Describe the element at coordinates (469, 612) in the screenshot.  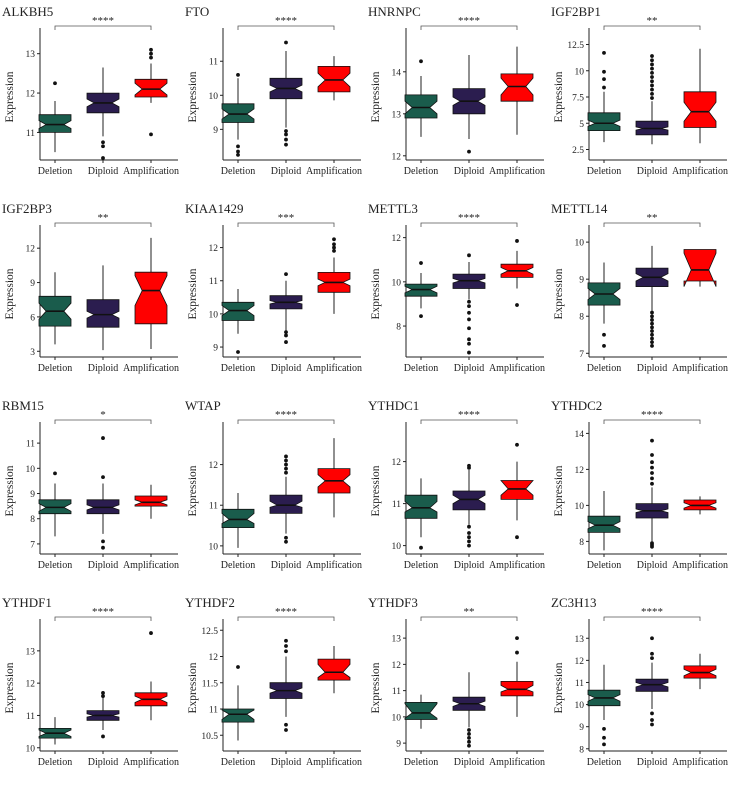
I see `significance-label: **` at that location.